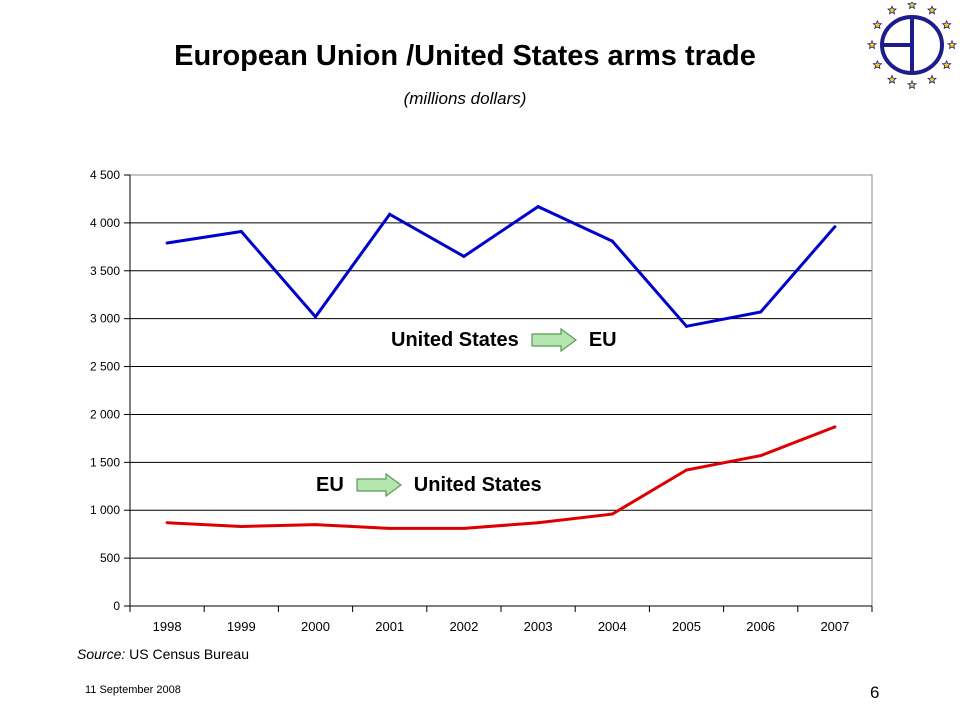 The height and width of the screenshot is (720, 960). Describe the element at coordinates (389, 626) in the screenshot. I see `x-tick-label: 2001` at that location.